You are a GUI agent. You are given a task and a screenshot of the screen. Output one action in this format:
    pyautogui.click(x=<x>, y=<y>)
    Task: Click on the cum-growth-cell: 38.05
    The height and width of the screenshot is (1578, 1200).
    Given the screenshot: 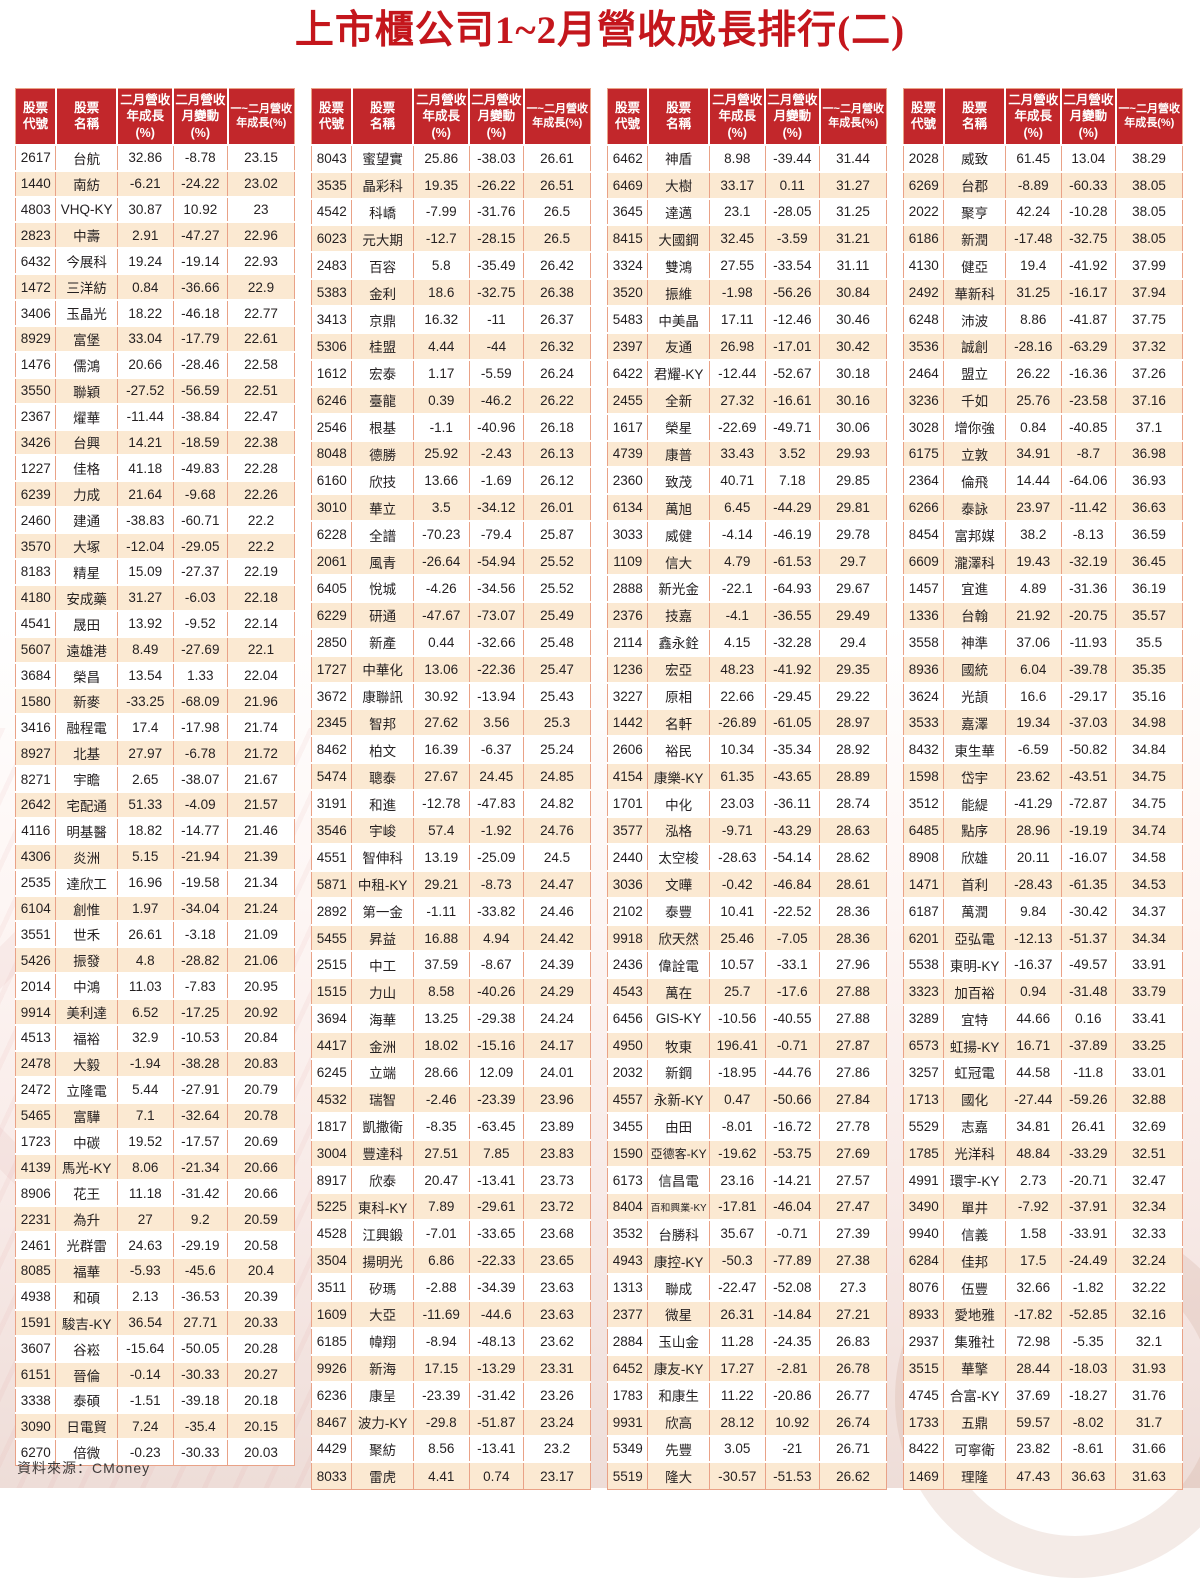 What is the action you would take?
    pyautogui.click(x=1149, y=211)
    